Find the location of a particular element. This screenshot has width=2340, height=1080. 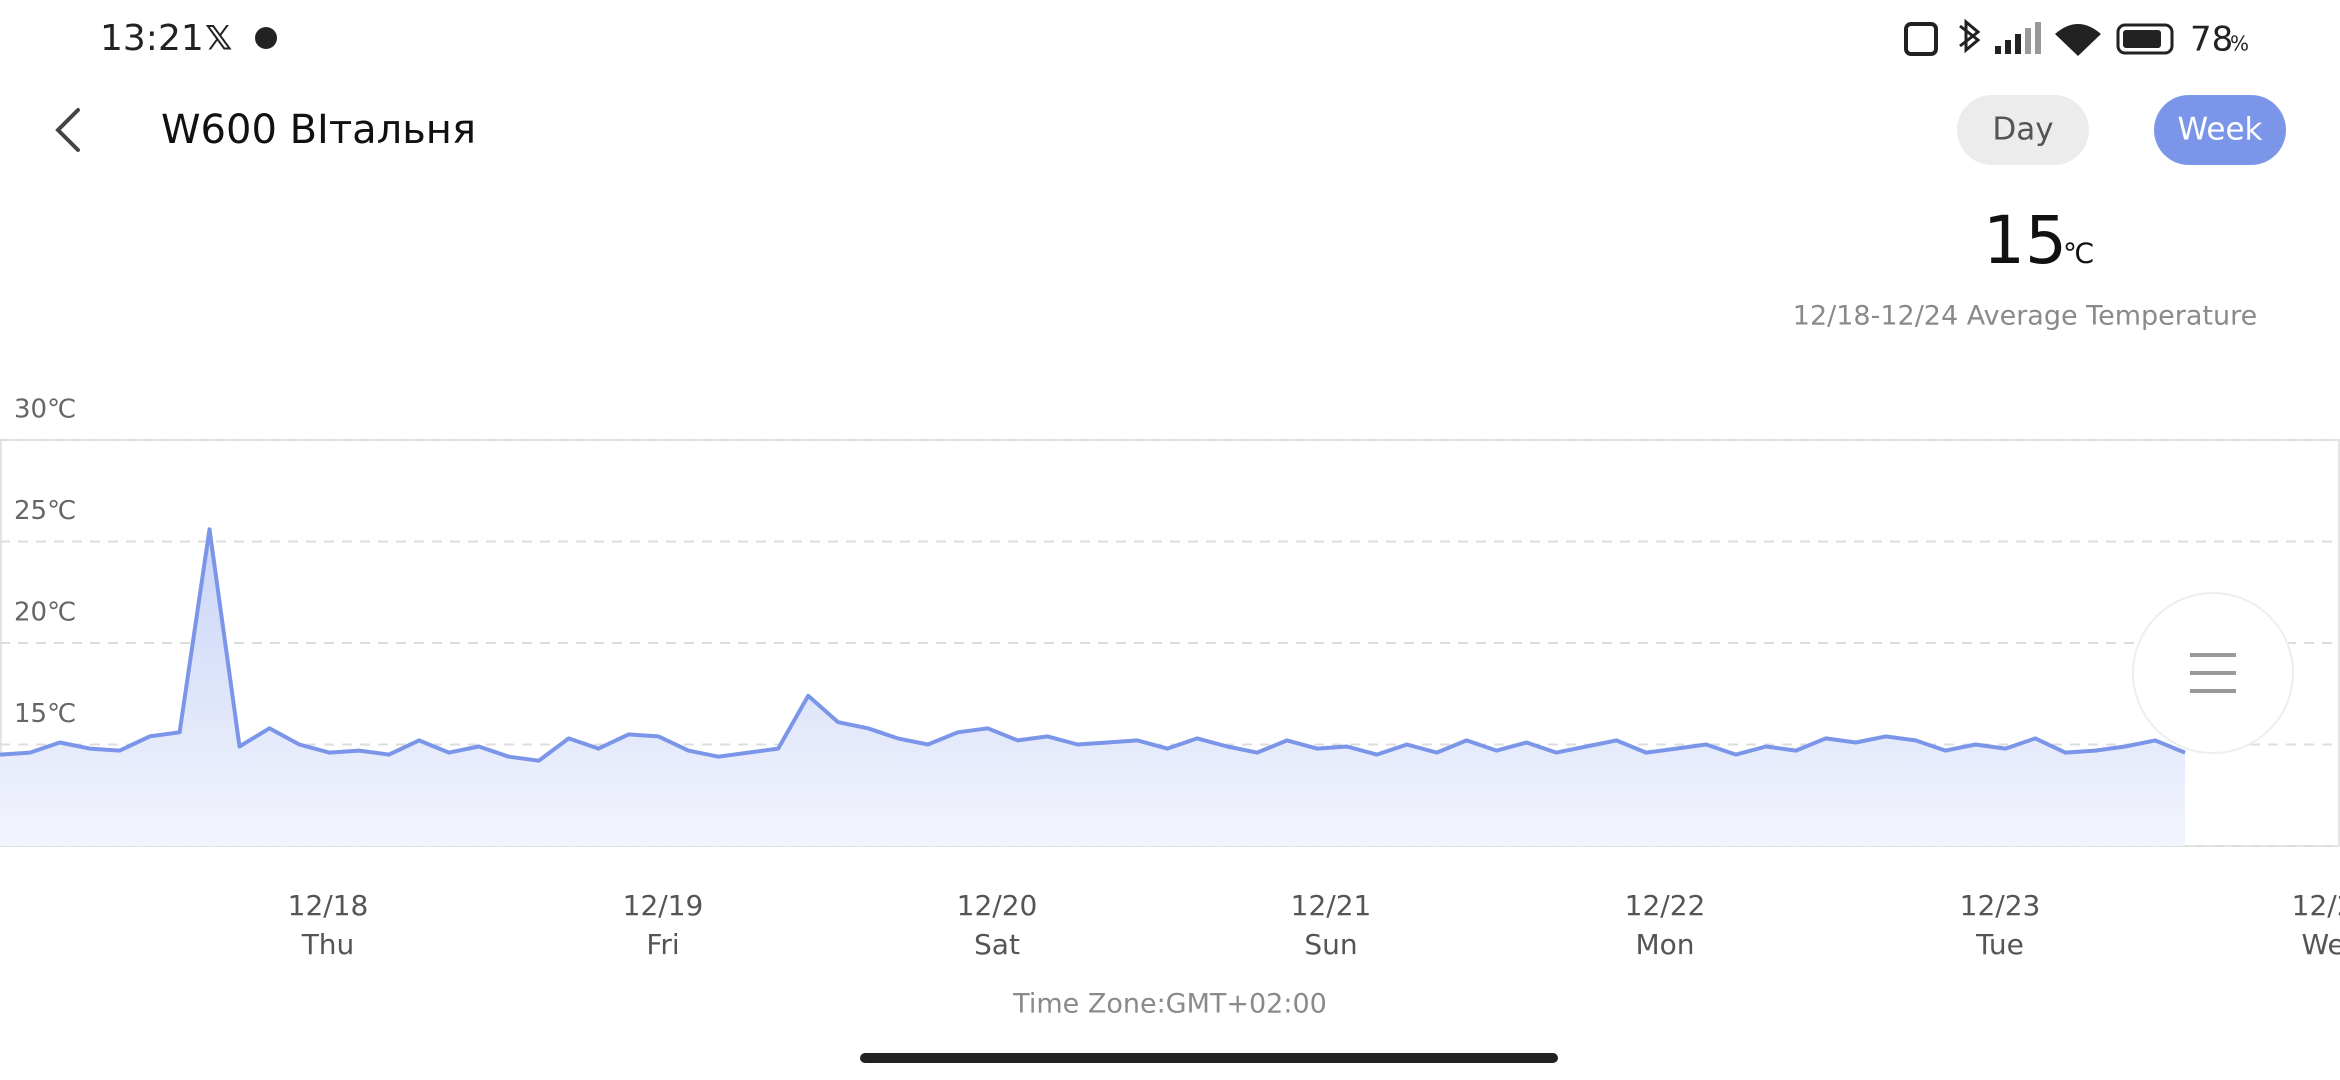

back-button is located at coordinates (67, 130).